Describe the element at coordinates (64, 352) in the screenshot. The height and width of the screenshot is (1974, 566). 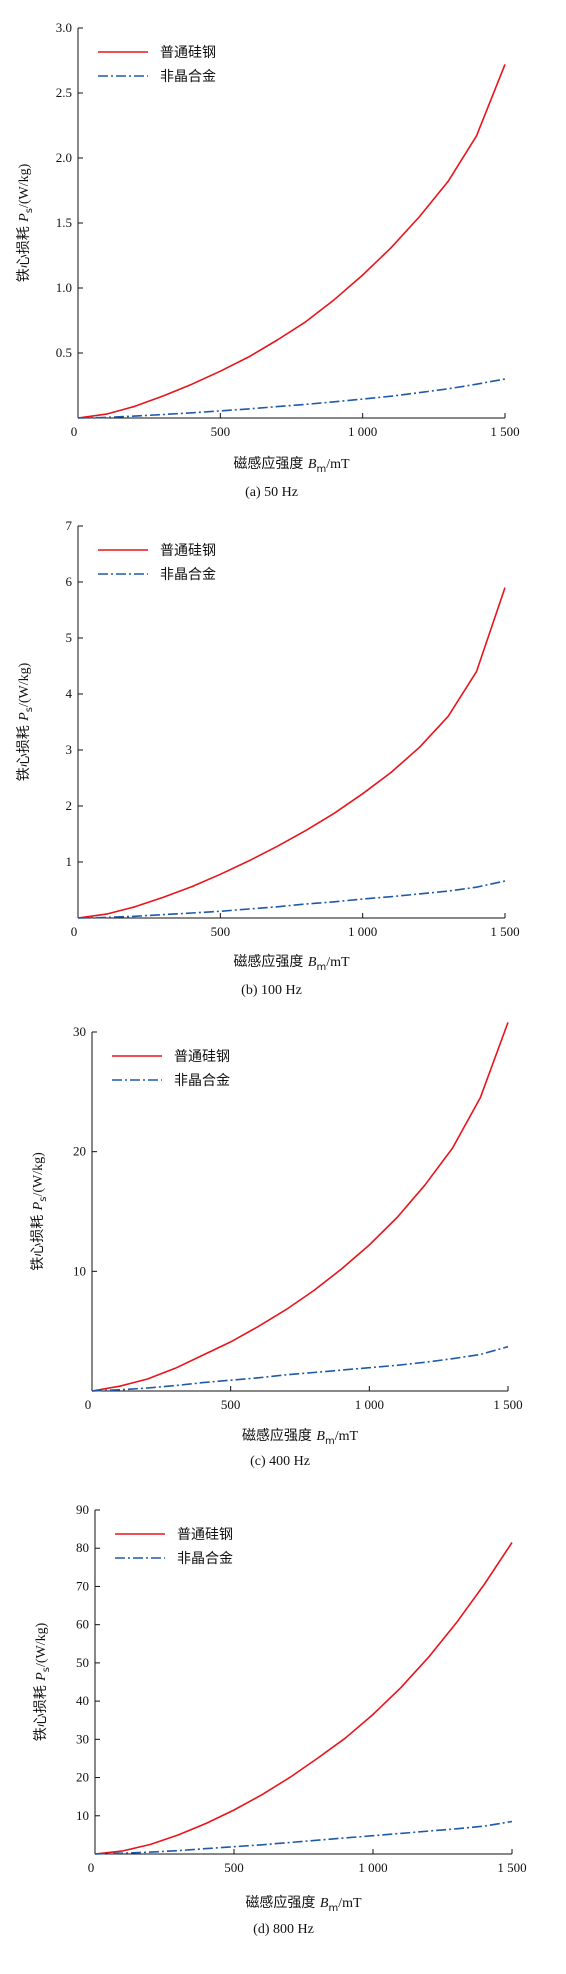
I see `y-tick-label: 0.5` at that location.